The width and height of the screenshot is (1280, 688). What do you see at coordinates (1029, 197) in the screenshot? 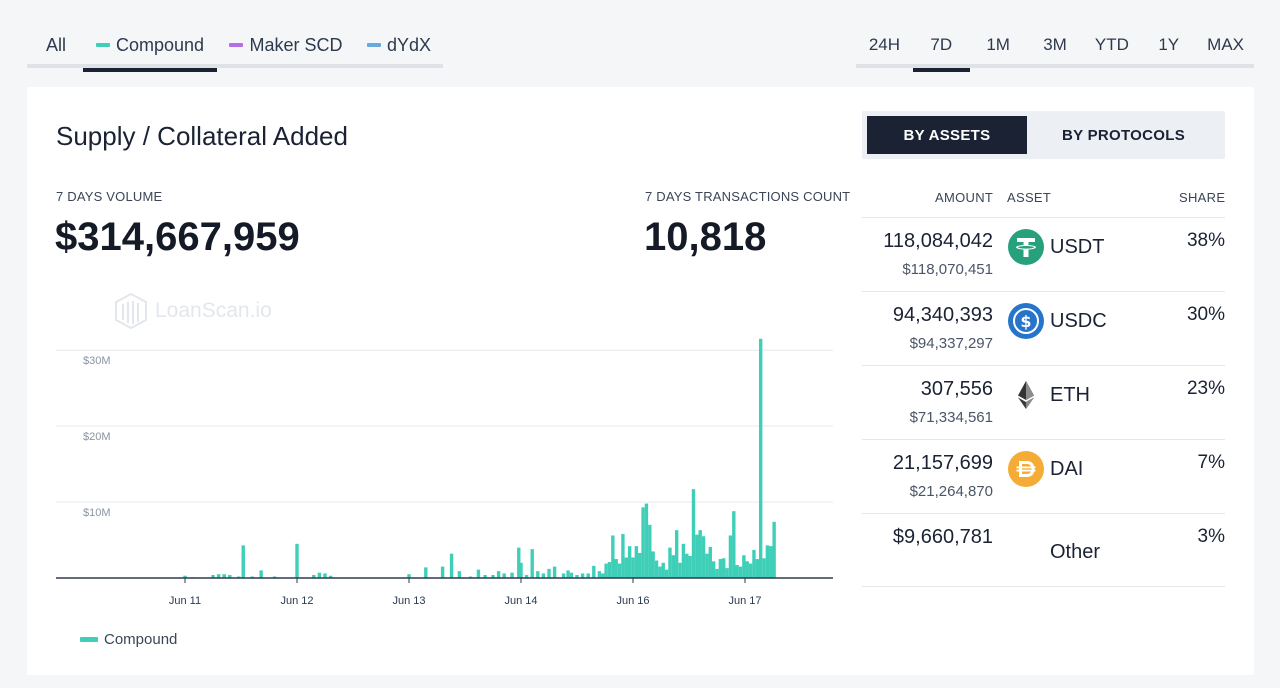
I see `asset-header: ASSET` at bounding box center [1029, 197].